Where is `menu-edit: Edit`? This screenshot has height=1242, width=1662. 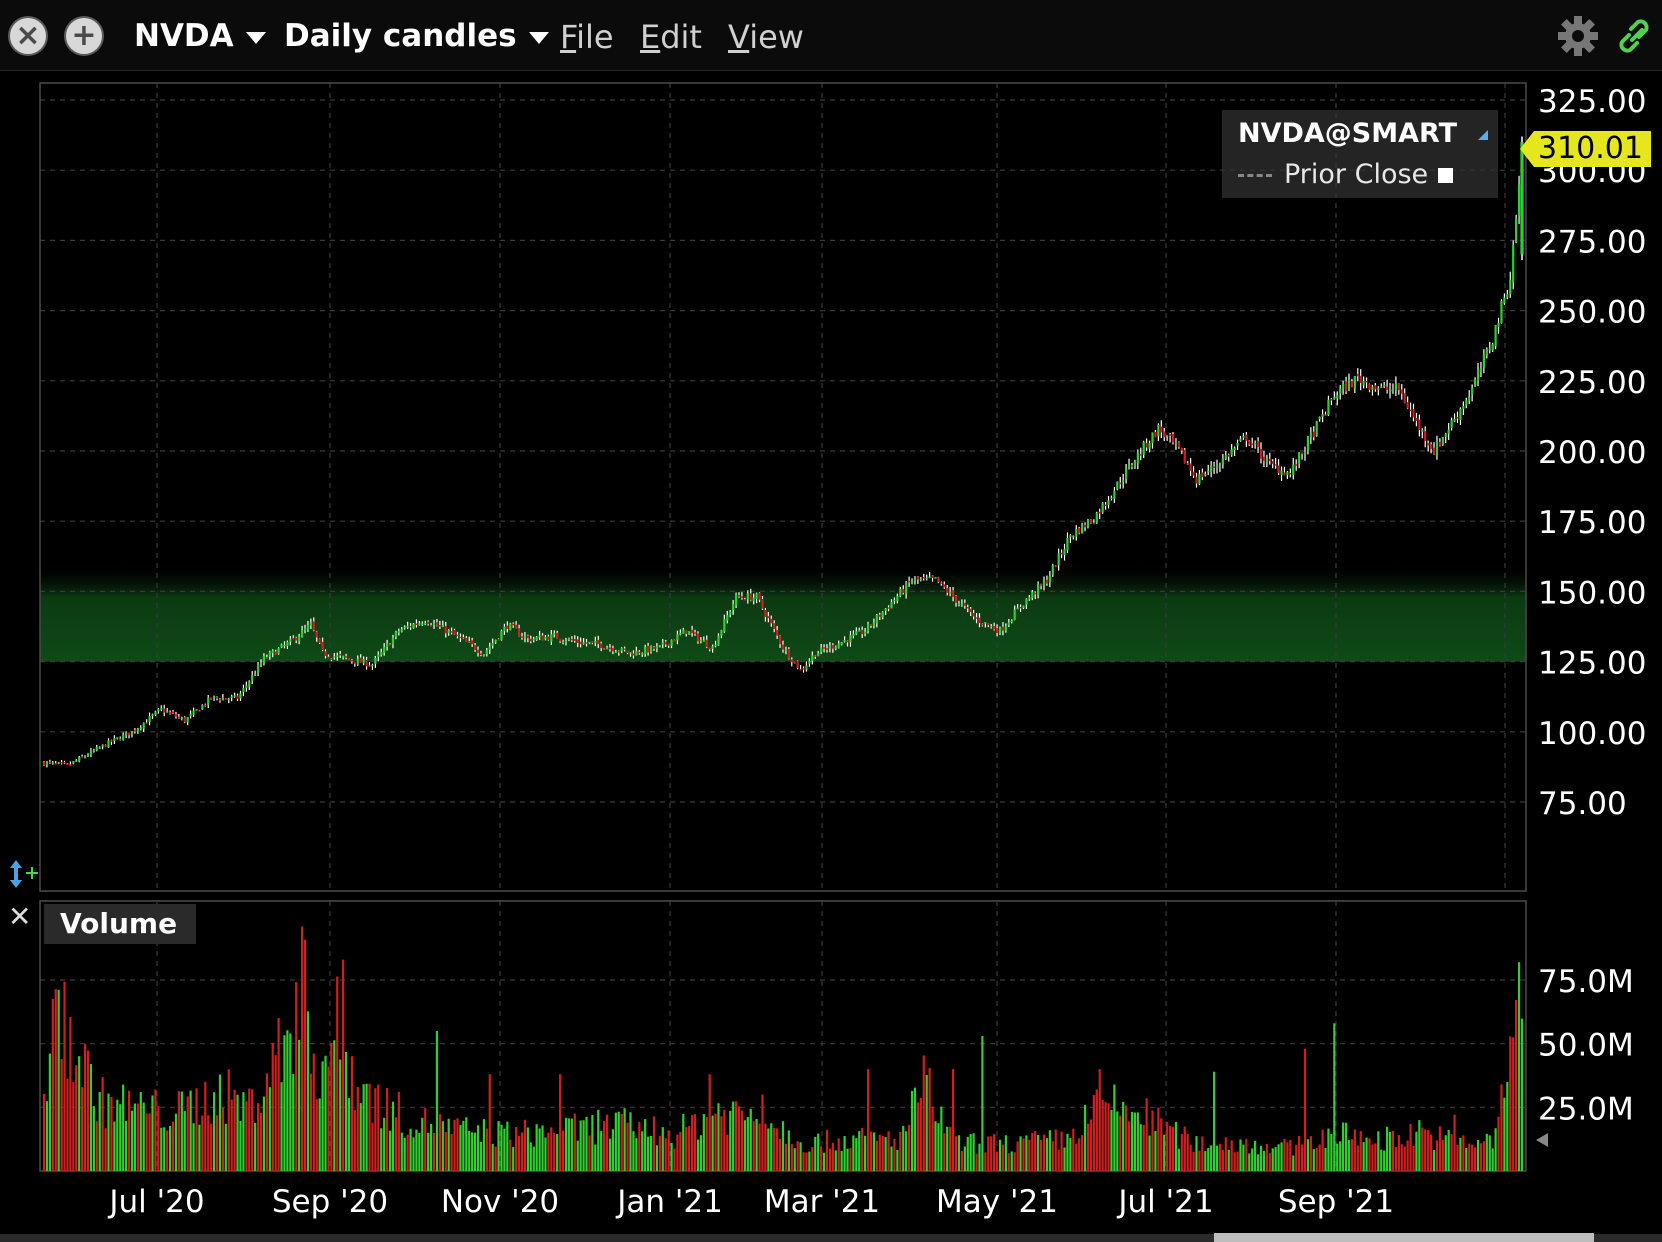
menu-edit: Edit is located at coordinates (671, 37).